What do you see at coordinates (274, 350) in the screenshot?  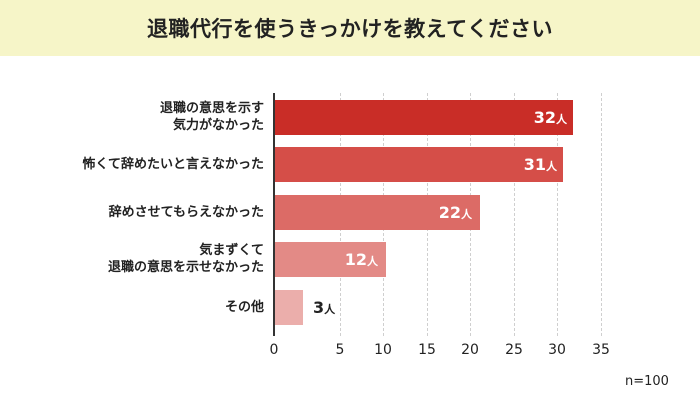 I see `x-tick-label: 0` at bounding box center [274, 350].